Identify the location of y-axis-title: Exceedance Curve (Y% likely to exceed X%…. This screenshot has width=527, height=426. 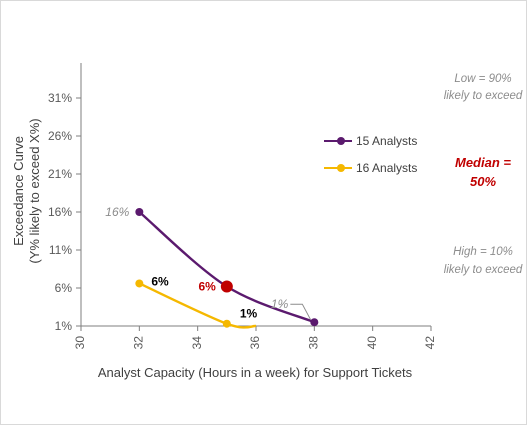
(26, 190).